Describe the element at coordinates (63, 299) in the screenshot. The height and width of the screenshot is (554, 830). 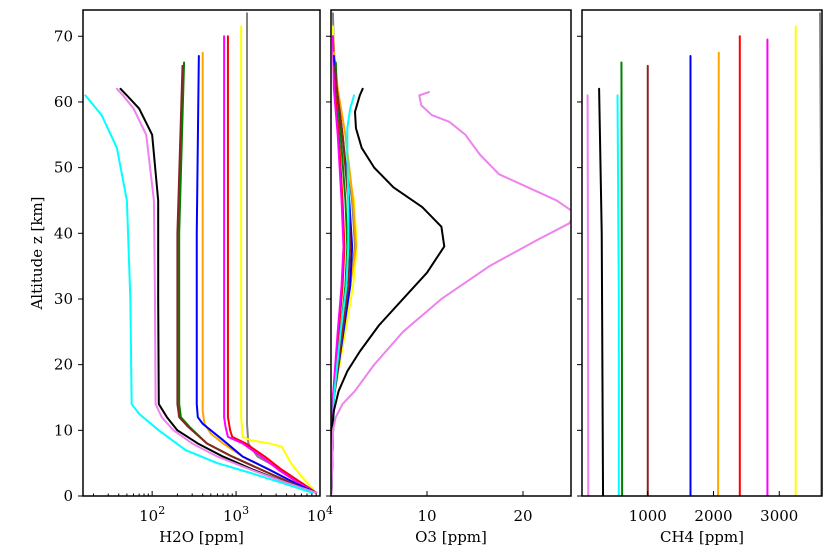
I see `h2o-y-tick-label: 30` at that location.